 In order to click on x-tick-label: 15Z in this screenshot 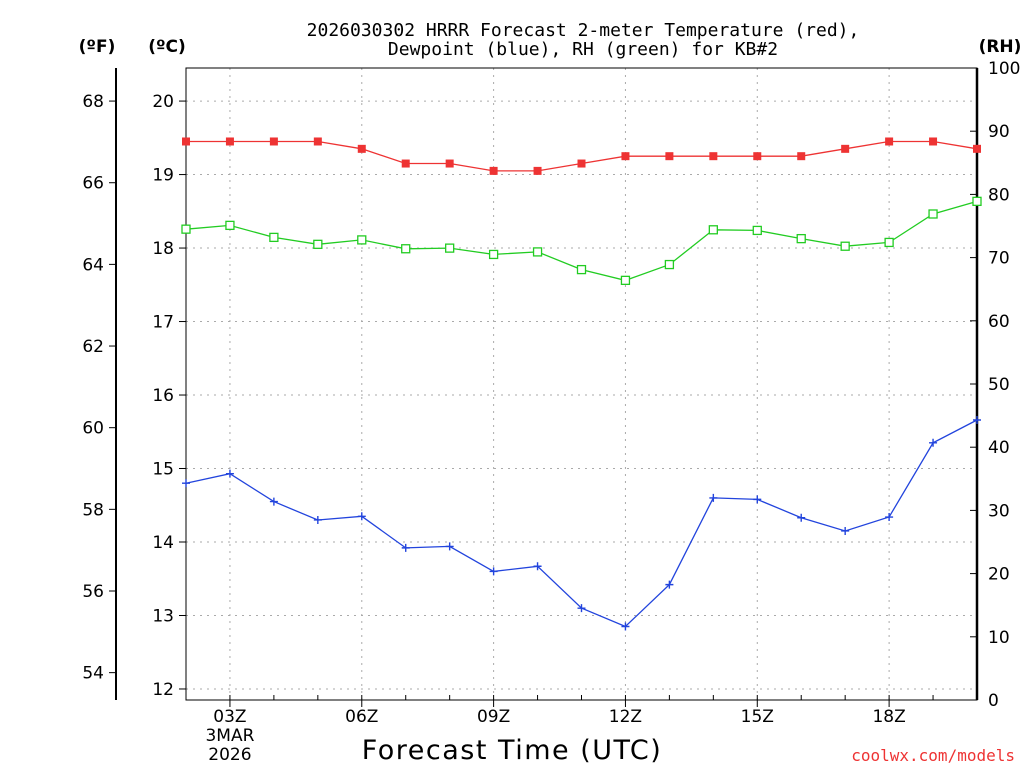, I will do `click(757, 717)`.